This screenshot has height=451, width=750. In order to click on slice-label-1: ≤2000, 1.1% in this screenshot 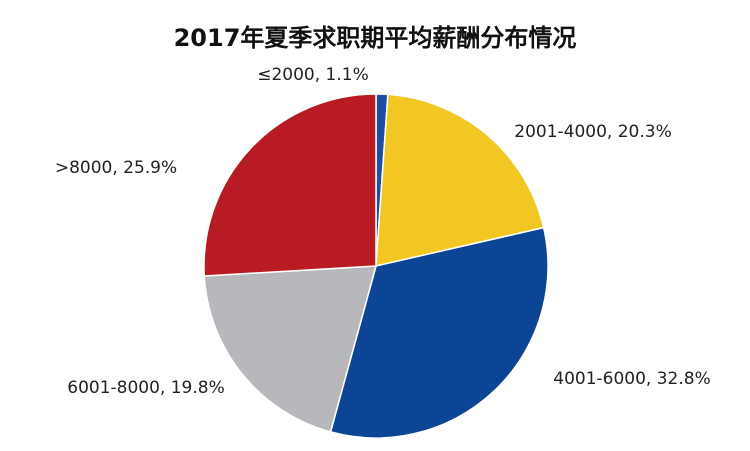, I will do `click(313, 75)`.